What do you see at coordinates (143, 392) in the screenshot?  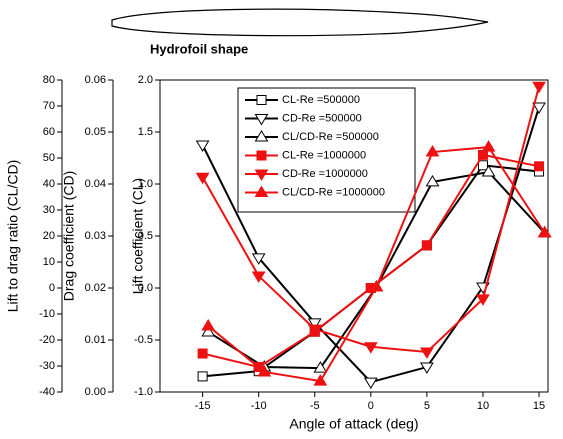 I see `y-tick-label: -1.0` at bounding box center [143, 392].